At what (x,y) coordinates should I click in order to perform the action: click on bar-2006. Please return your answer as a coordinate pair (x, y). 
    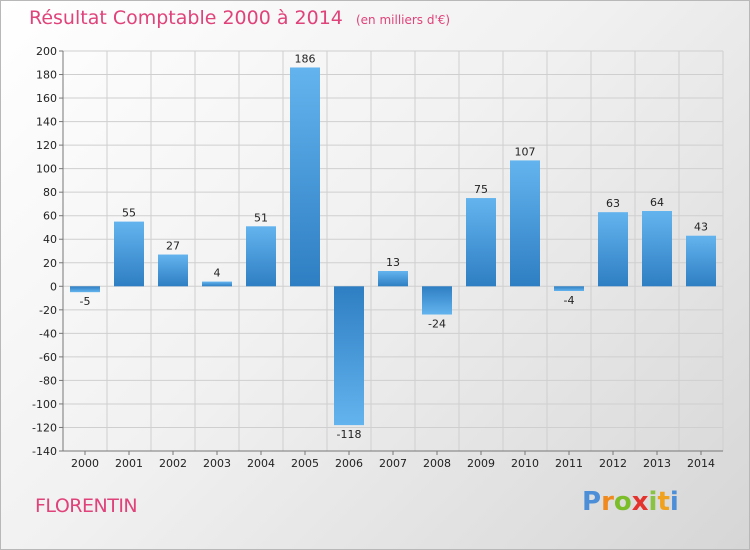
    Looking at the image, I should click on (349, 356).